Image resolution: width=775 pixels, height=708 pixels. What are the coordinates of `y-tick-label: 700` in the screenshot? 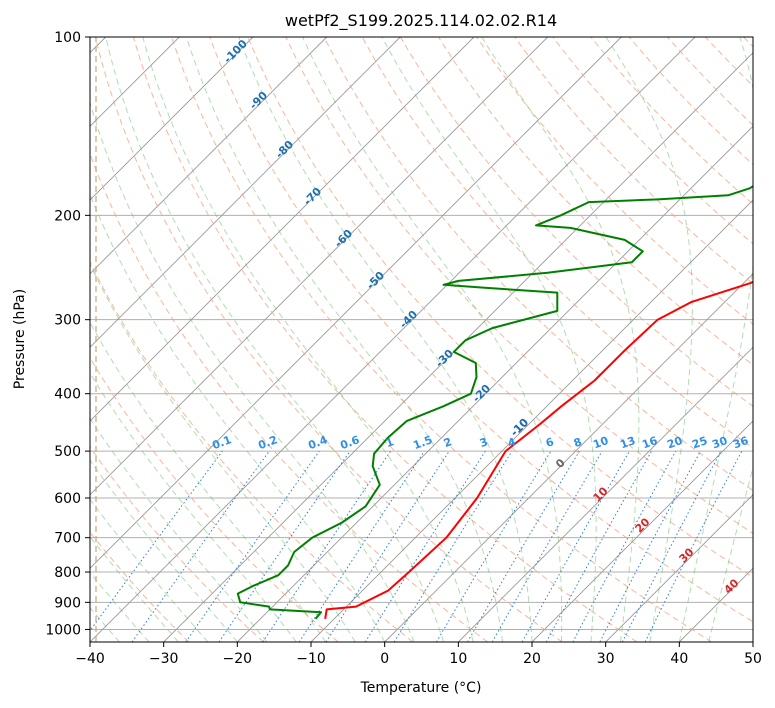 It's located at (67, 539).